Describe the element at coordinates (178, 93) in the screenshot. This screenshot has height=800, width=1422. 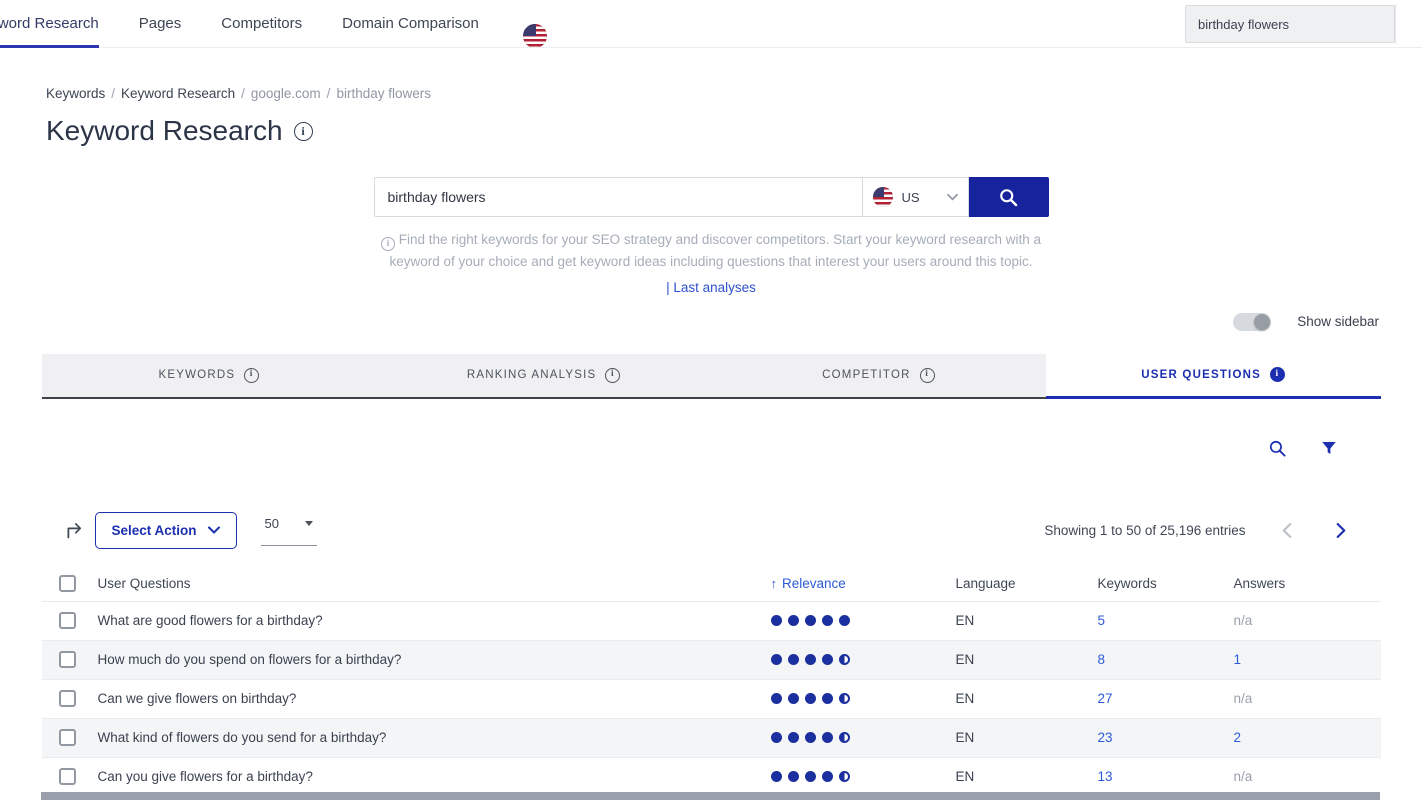
I see `breadcrumb-keyword-research: Keyword Research` at that location.